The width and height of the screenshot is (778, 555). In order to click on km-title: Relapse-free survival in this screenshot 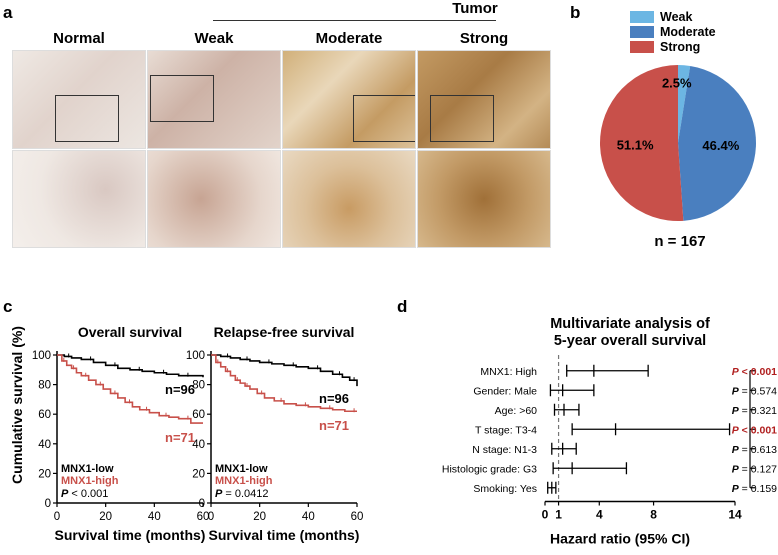, I will do `click(284, 332)`.